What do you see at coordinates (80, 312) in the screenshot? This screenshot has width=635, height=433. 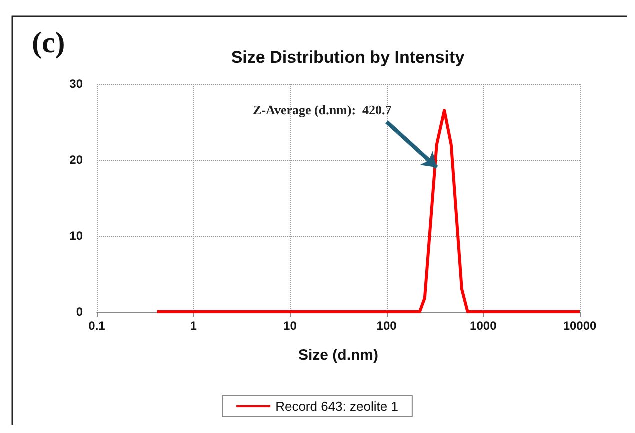 I see `y-tick-label: 0` at bounding box center [80, 312].